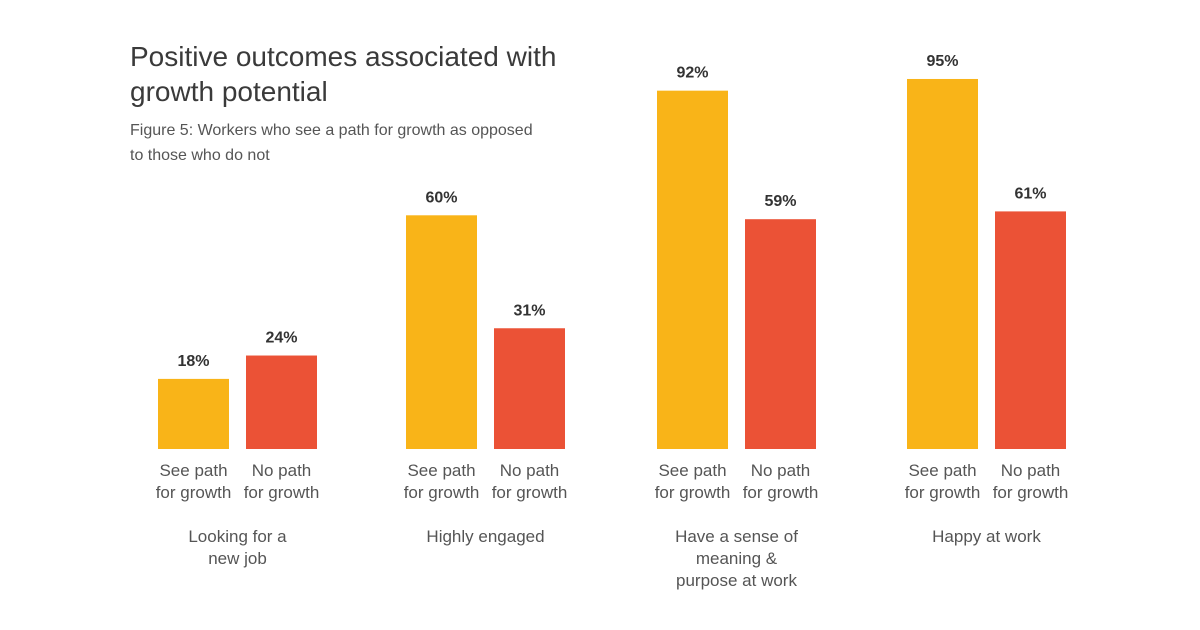 This screenshot has width=1200, height=630. Describe the element at coordinates (281, 338) in the screenshot. I see `data-label: 24%` at that location.